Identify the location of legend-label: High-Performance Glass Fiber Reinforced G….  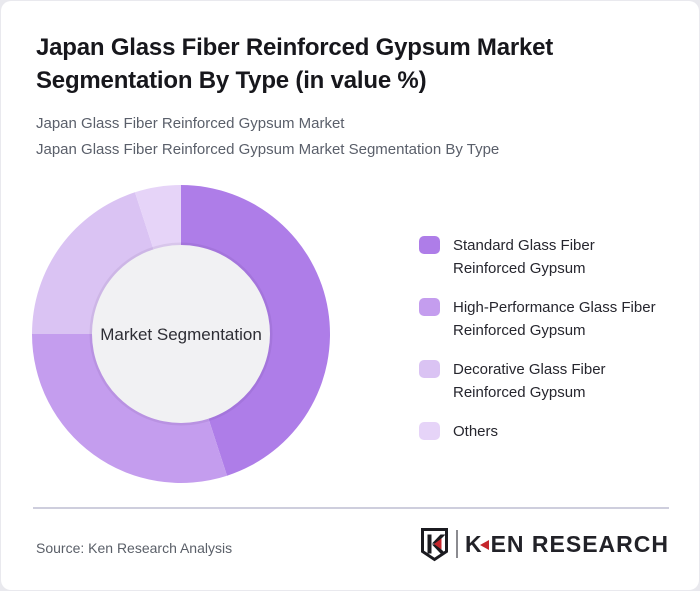
(554, 319).